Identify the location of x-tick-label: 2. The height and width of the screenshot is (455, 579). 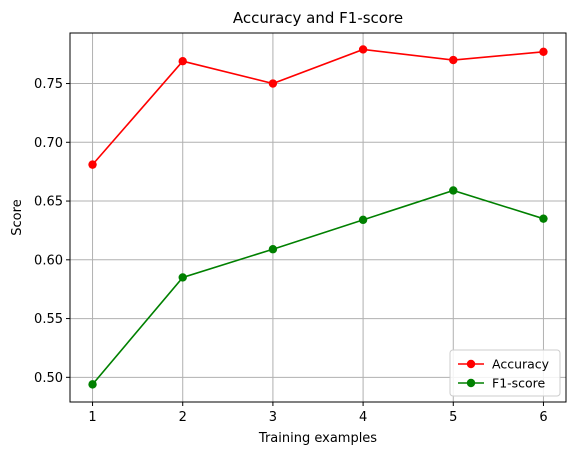
(183, 417).